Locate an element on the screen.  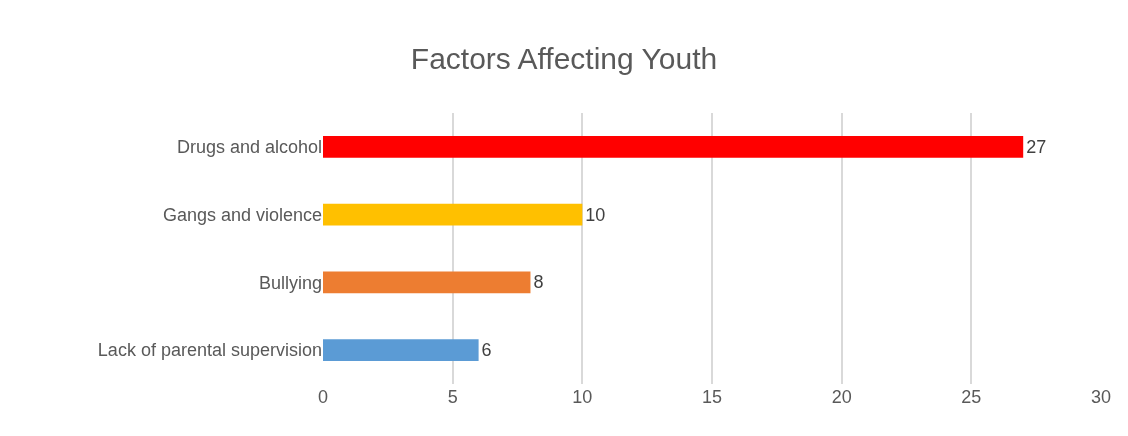
data-label: 10 is located at coordinates (595, 214).